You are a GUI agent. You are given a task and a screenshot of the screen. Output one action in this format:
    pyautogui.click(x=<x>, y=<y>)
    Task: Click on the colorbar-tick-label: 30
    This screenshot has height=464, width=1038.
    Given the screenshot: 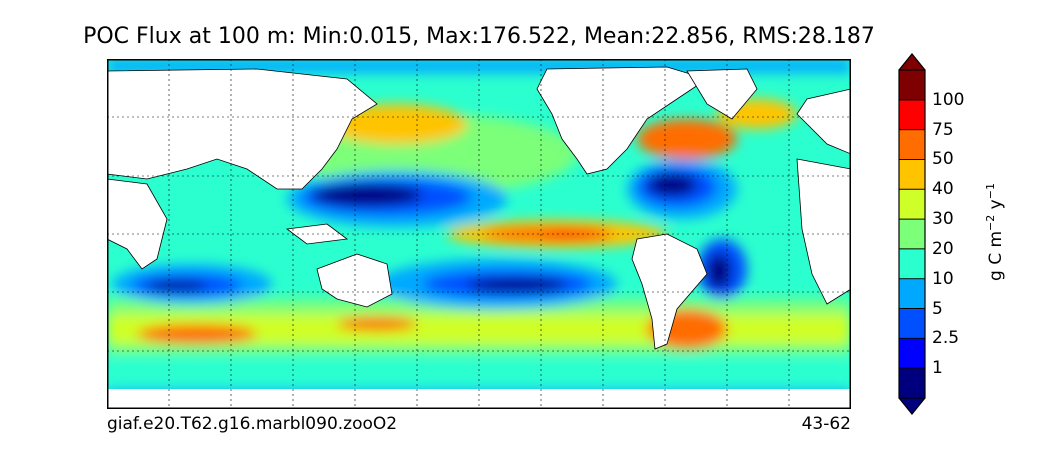 What is the action you would take?
    pyautogui.click(x=943, y=219)
    